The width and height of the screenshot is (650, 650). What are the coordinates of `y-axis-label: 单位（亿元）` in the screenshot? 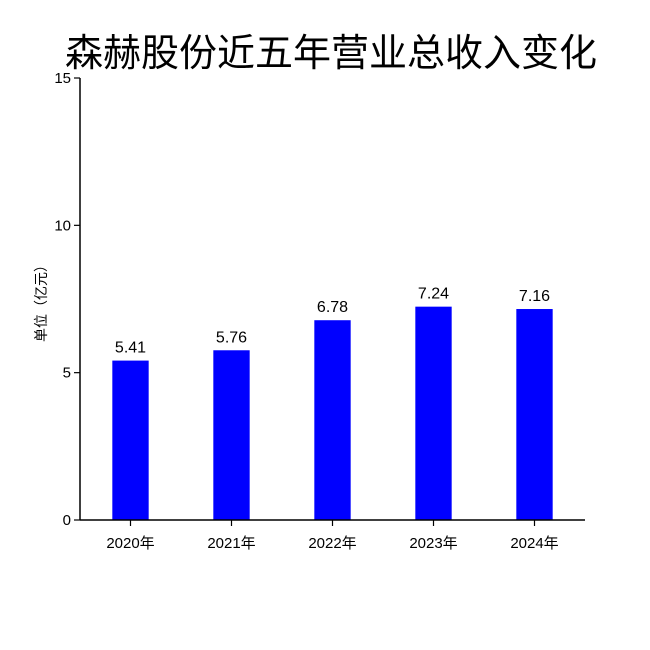 It's located at (42, 300).